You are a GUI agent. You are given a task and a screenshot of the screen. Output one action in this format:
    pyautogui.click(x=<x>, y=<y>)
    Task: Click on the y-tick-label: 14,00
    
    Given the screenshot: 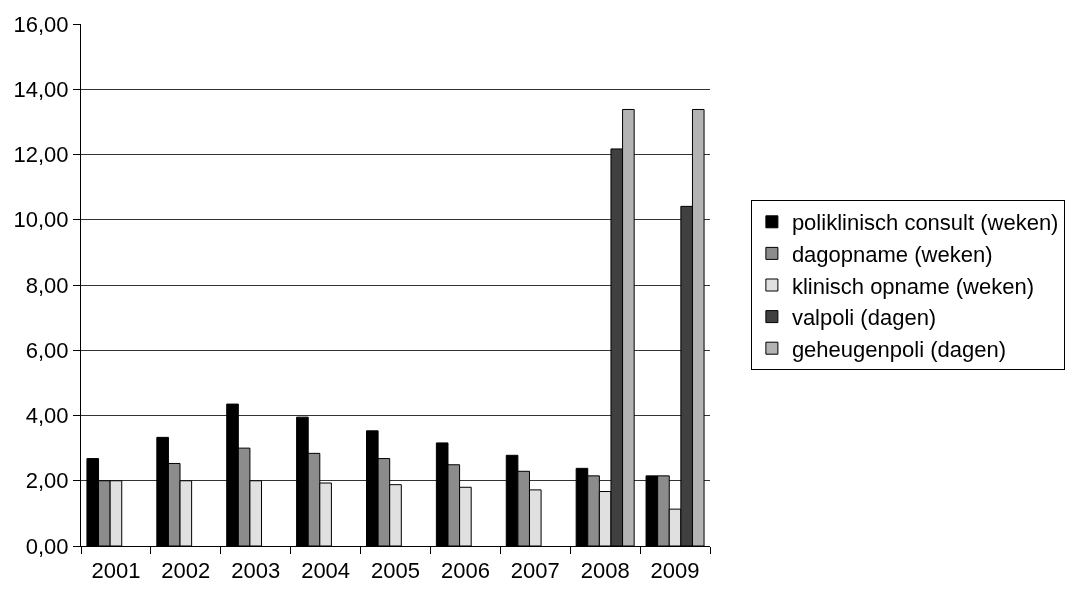 What is the action you would take?
    pyautogui.click(x=41, y=89)
    